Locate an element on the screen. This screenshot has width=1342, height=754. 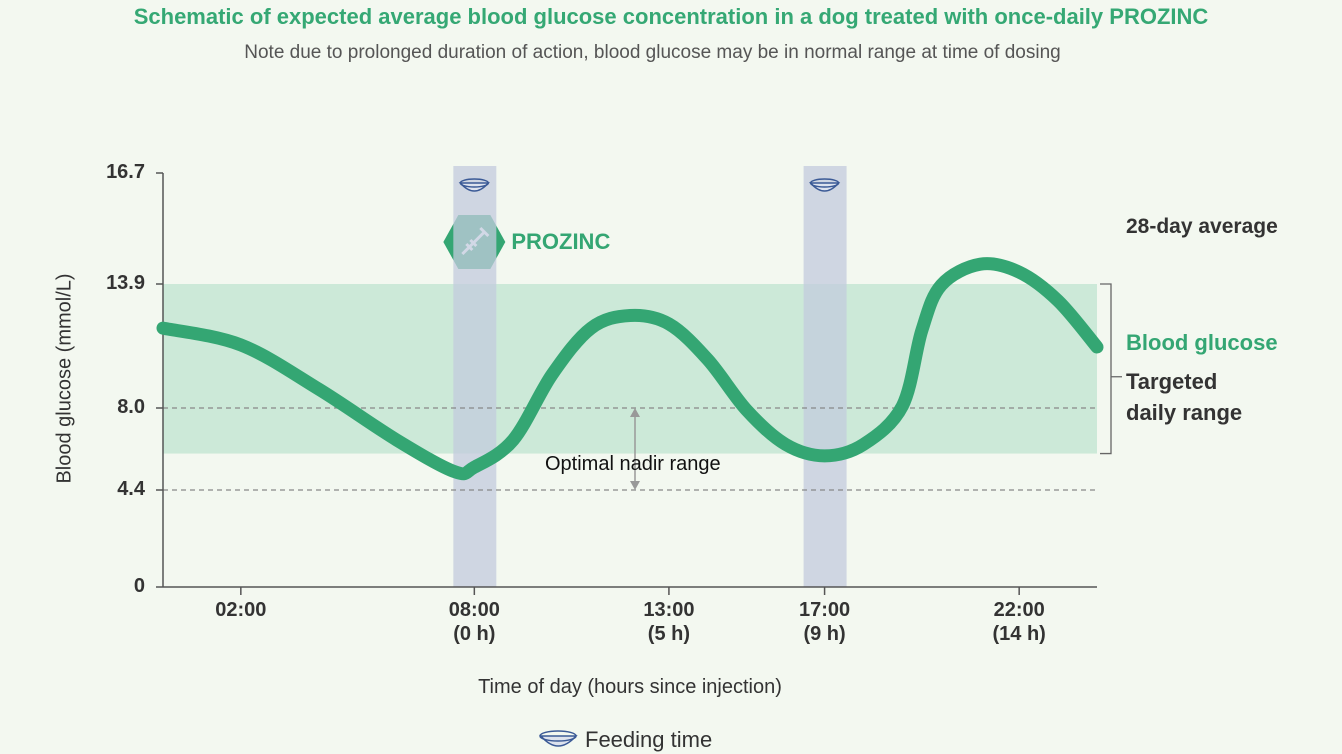
y-axis-title: Blood glucose (mmol/L) is located at coordinates (64, 378).